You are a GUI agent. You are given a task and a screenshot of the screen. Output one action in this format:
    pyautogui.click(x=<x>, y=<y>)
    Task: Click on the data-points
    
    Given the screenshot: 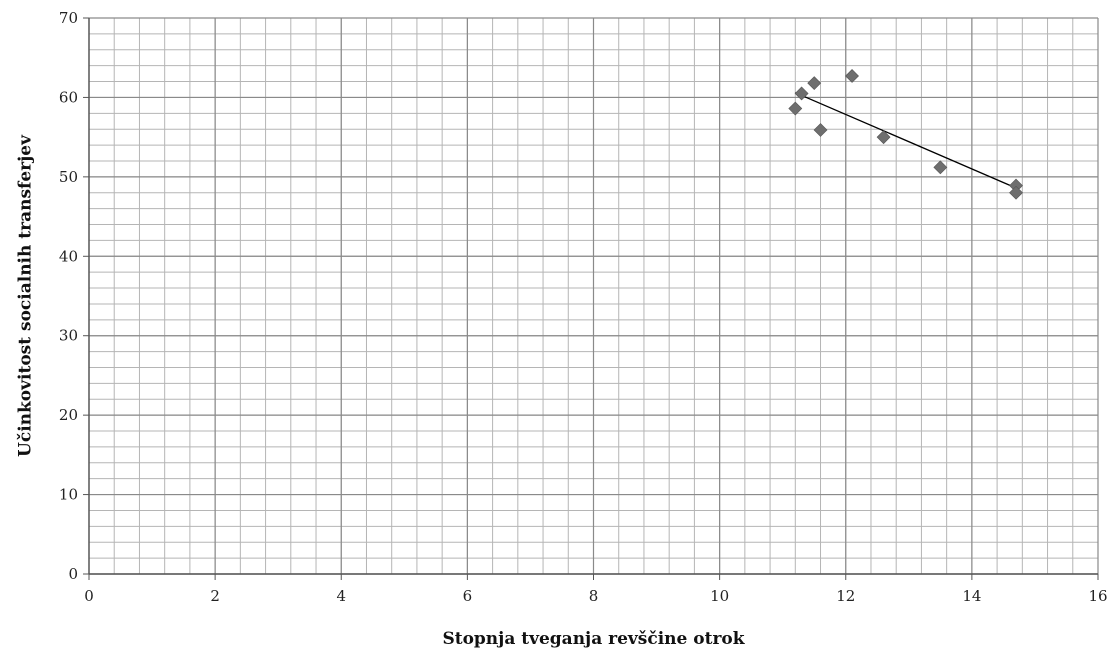 What is the action you would take?
    pyautogui.click(x=905, y=134)
    